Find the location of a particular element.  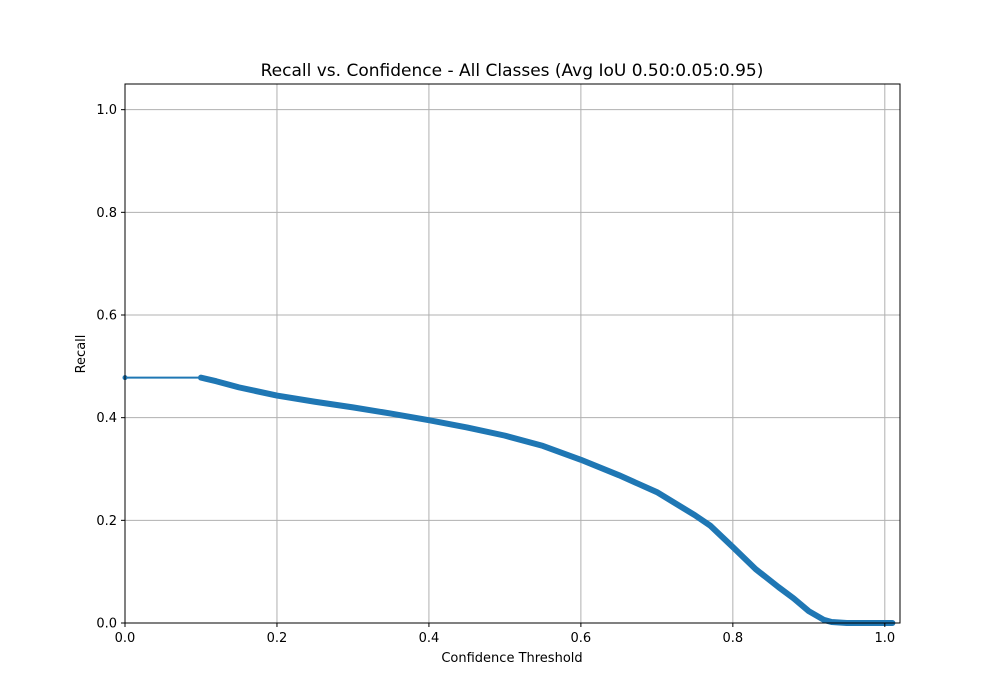

y-tick-label: 1.0 is located at coordinates (106, 110).